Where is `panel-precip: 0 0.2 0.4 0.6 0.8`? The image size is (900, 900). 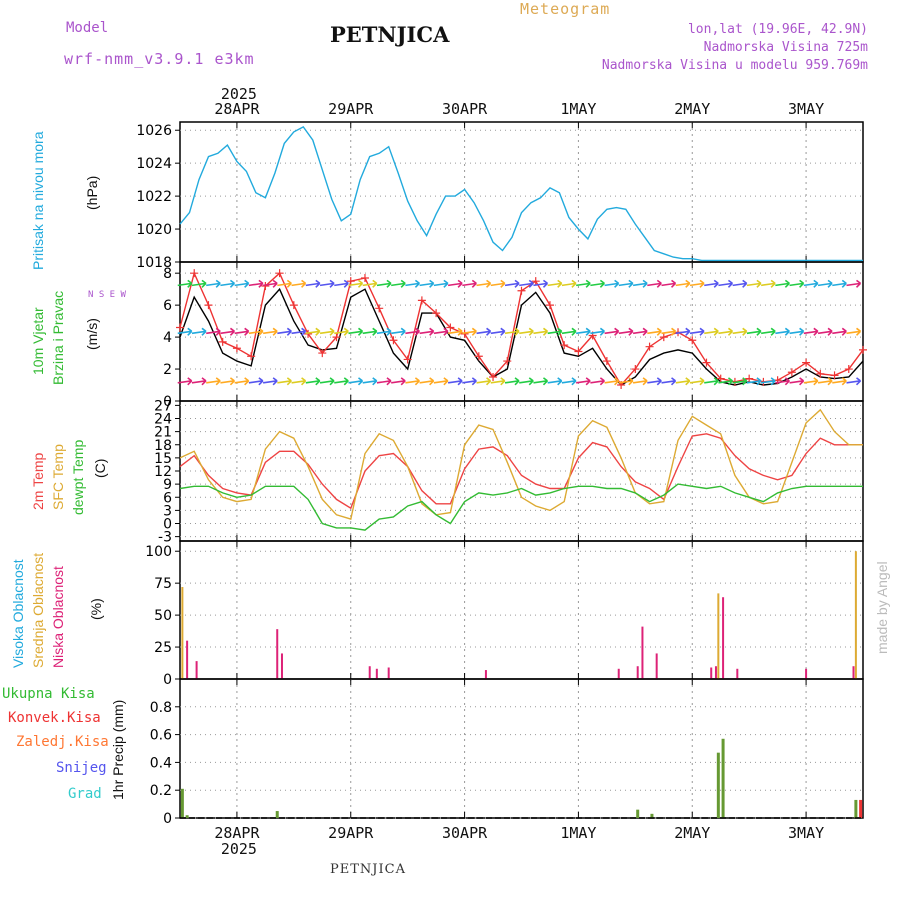
panel-precip: 0 0.2 0.4 0.6 0.8 is located at coordinates (507, 752).